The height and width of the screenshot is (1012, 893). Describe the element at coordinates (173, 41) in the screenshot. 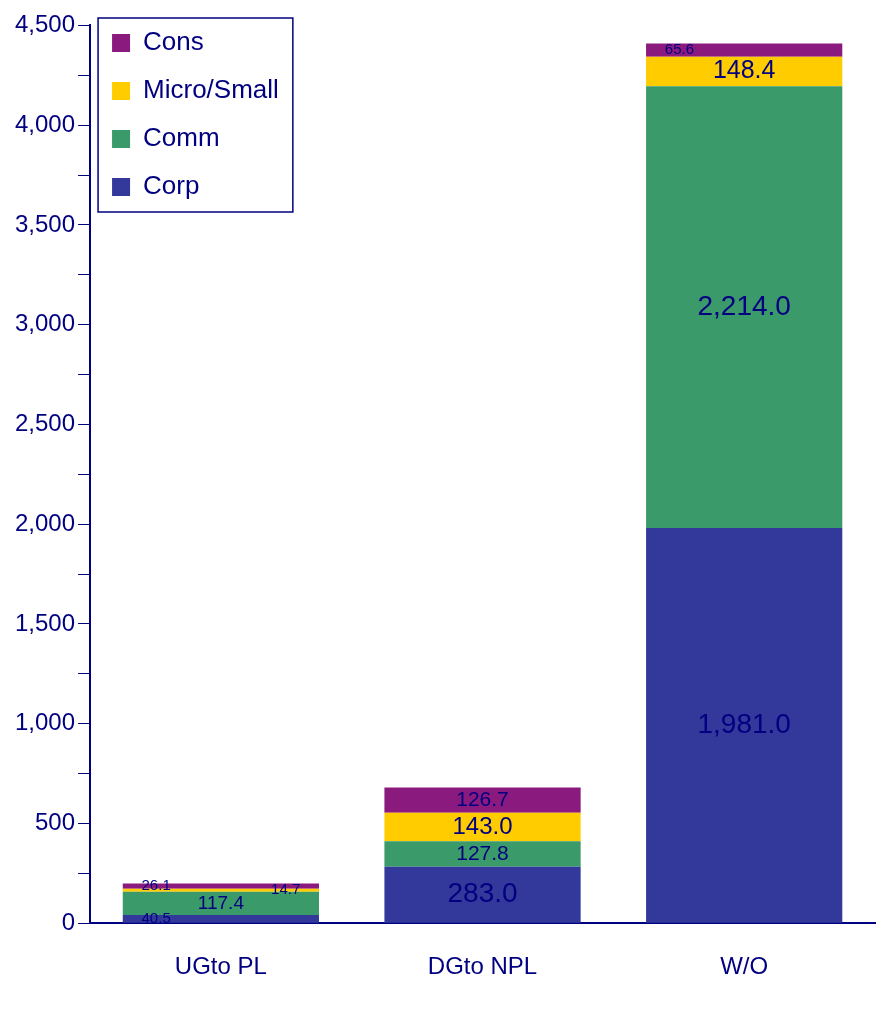

I see `legend-label: Cons` at that location.